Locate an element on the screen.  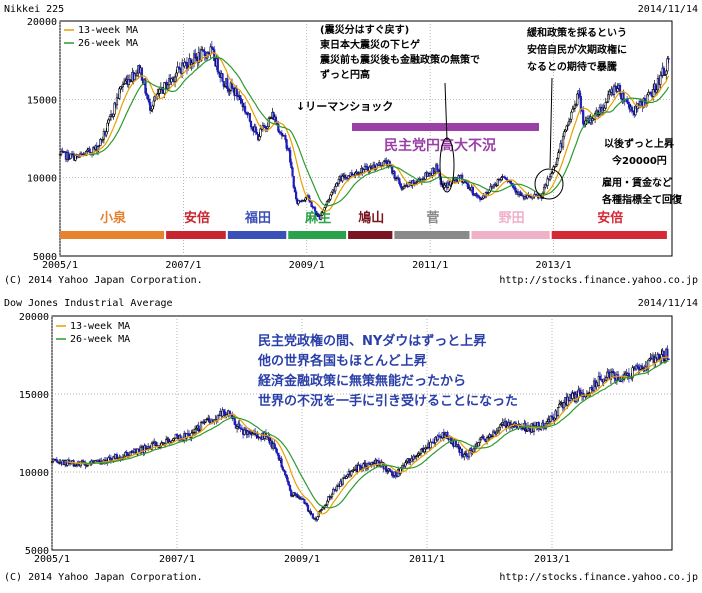
nikkei-copyright: (C) 2014 Yahoo Japan Corporation. is located at coordinates (103, 280).